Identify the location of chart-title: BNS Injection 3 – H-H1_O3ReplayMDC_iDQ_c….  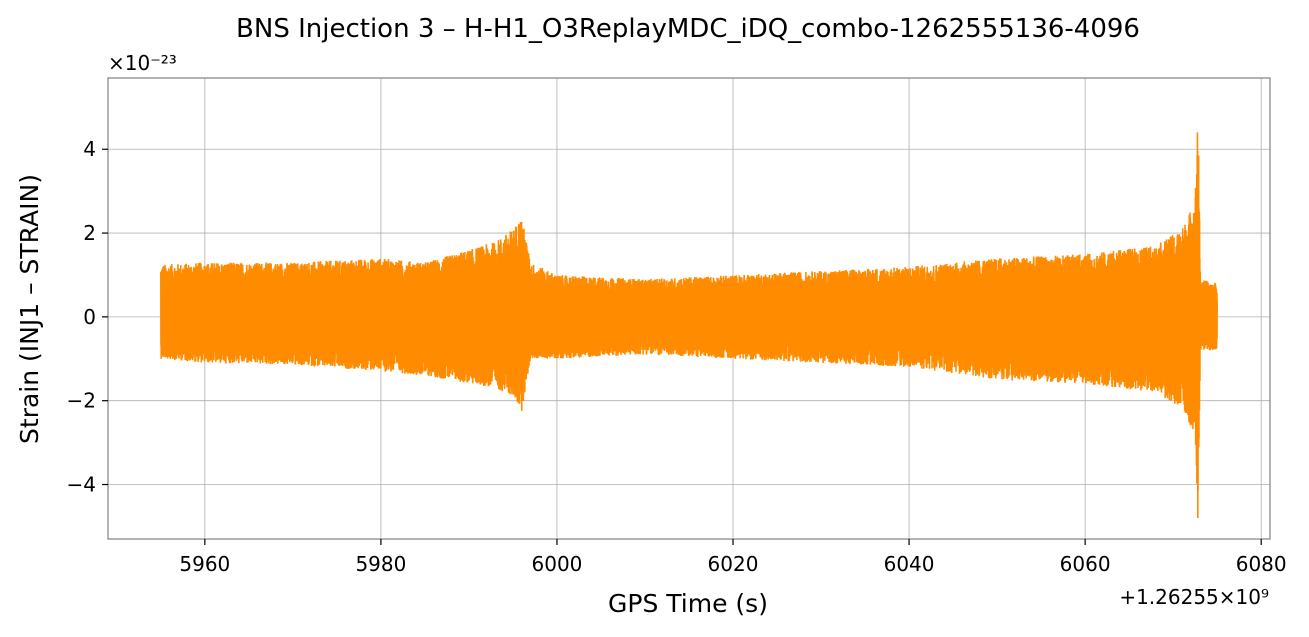
(688, 29).